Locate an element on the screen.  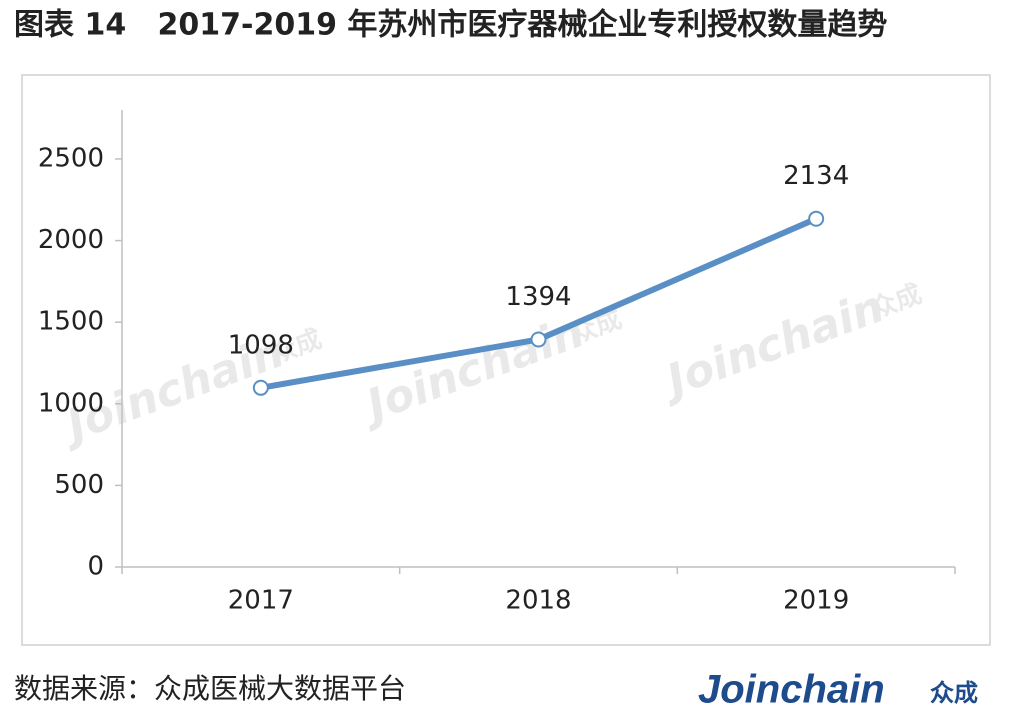
x-tick-label: 2018 is located at coordinates (538, 601).